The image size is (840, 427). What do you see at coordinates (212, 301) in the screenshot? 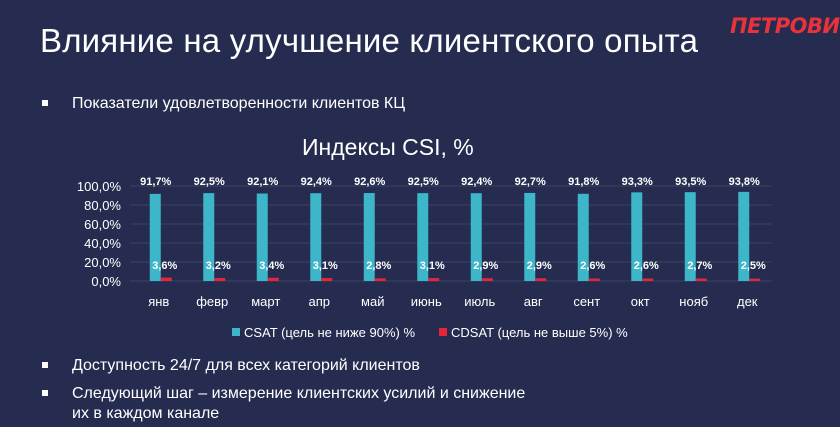
I see `x-category-label: февр` at bounding box center [212, 301].